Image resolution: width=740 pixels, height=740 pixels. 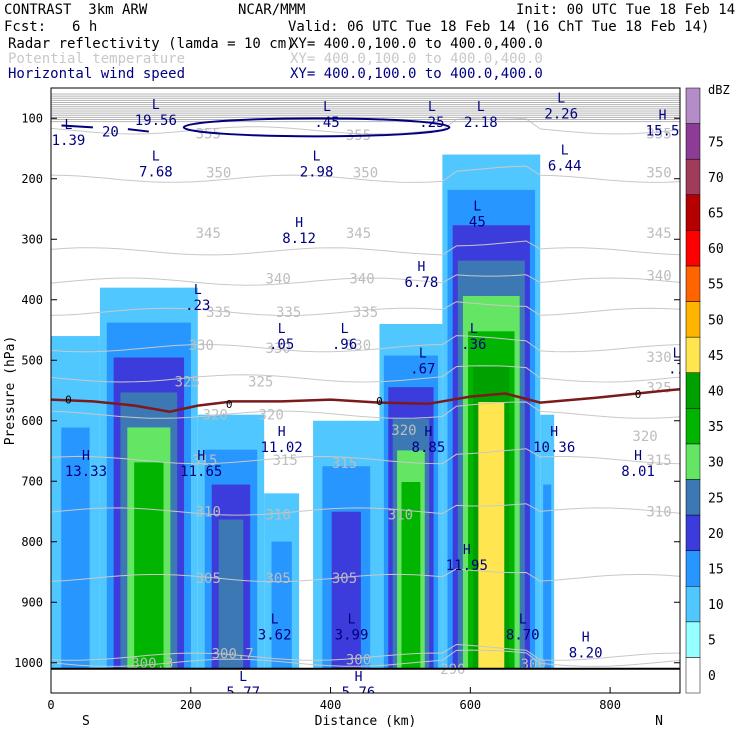 What do you see at coordinates (470, 705) in the screenshot?
I see `x-tick-label-3: 600` at bounding box center [470, 705].